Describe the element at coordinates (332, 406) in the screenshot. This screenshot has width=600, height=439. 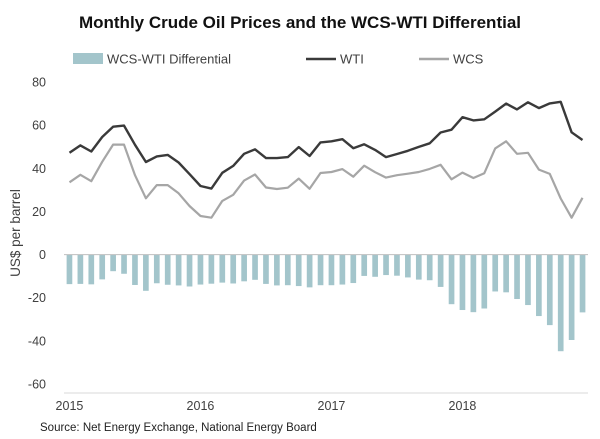
I see `x-tick-label: 2017` at that location.